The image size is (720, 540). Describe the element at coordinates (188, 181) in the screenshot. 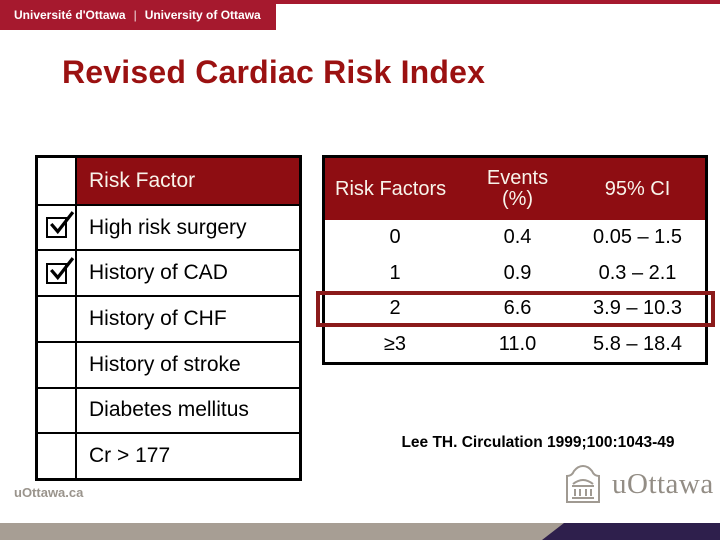

I see `risk-factor-header: Risk Factor` at that location.